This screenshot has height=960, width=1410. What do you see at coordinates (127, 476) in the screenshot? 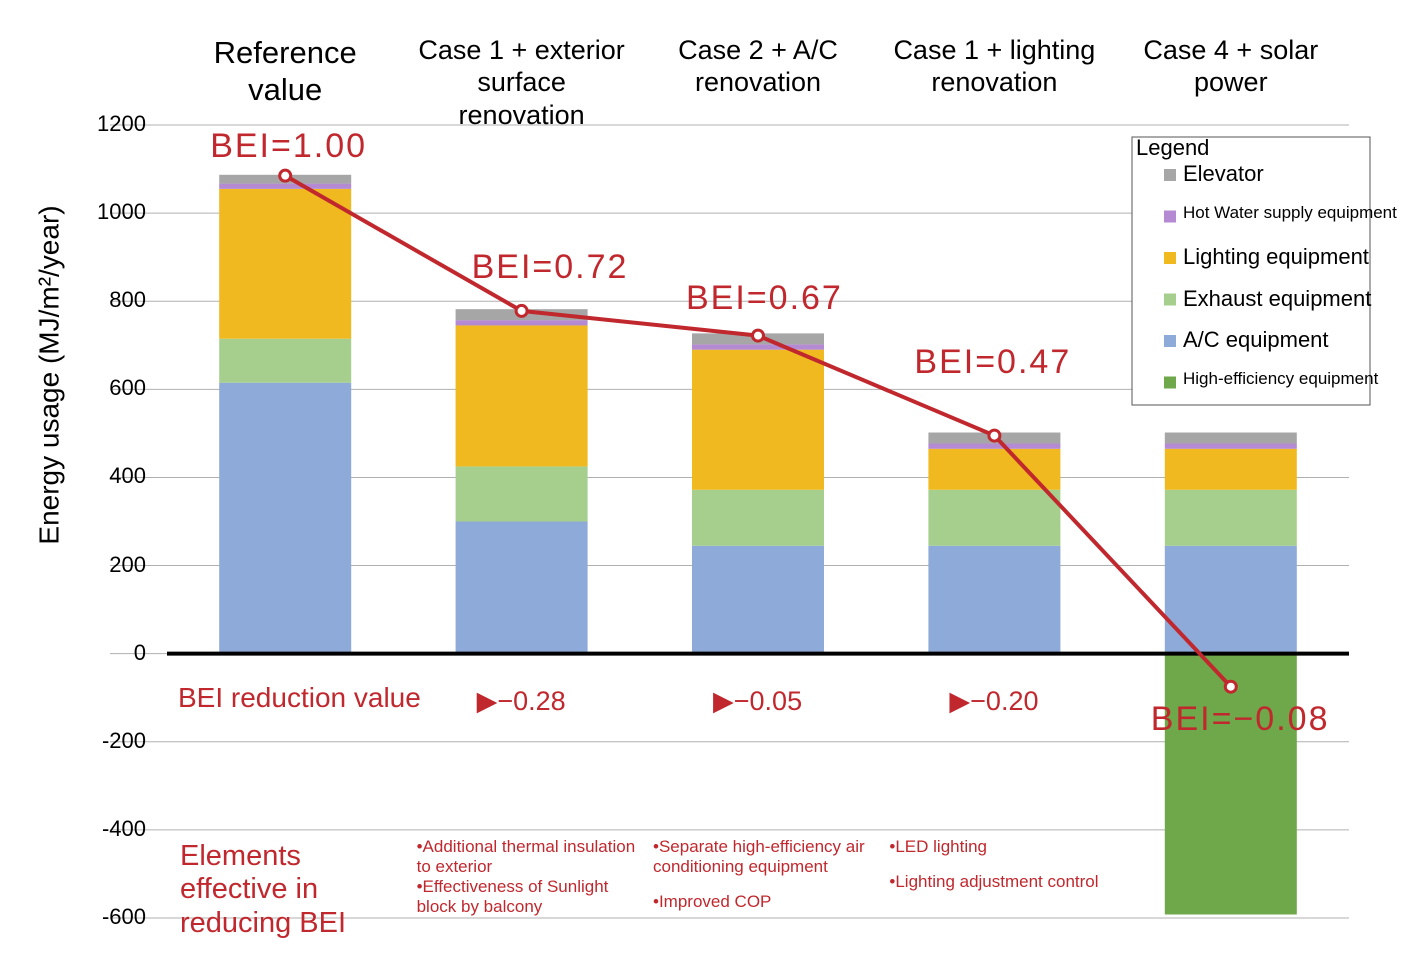
I see `y-tick-label: 400` at bounding box center [127, 476].